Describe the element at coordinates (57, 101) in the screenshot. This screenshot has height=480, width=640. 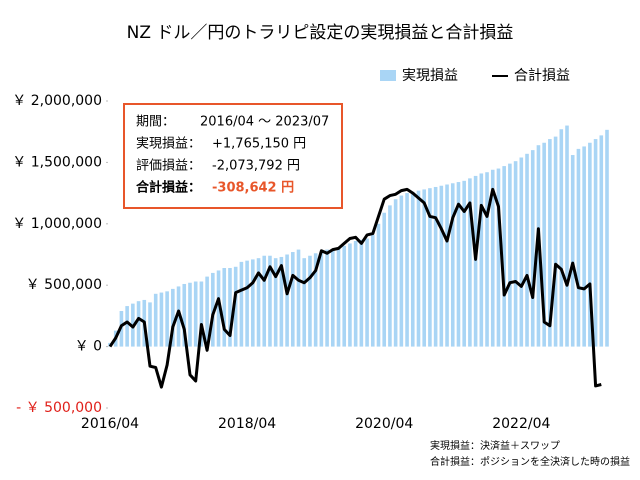
I see `y-tick-label: ￥ 2,000,000` at that location.